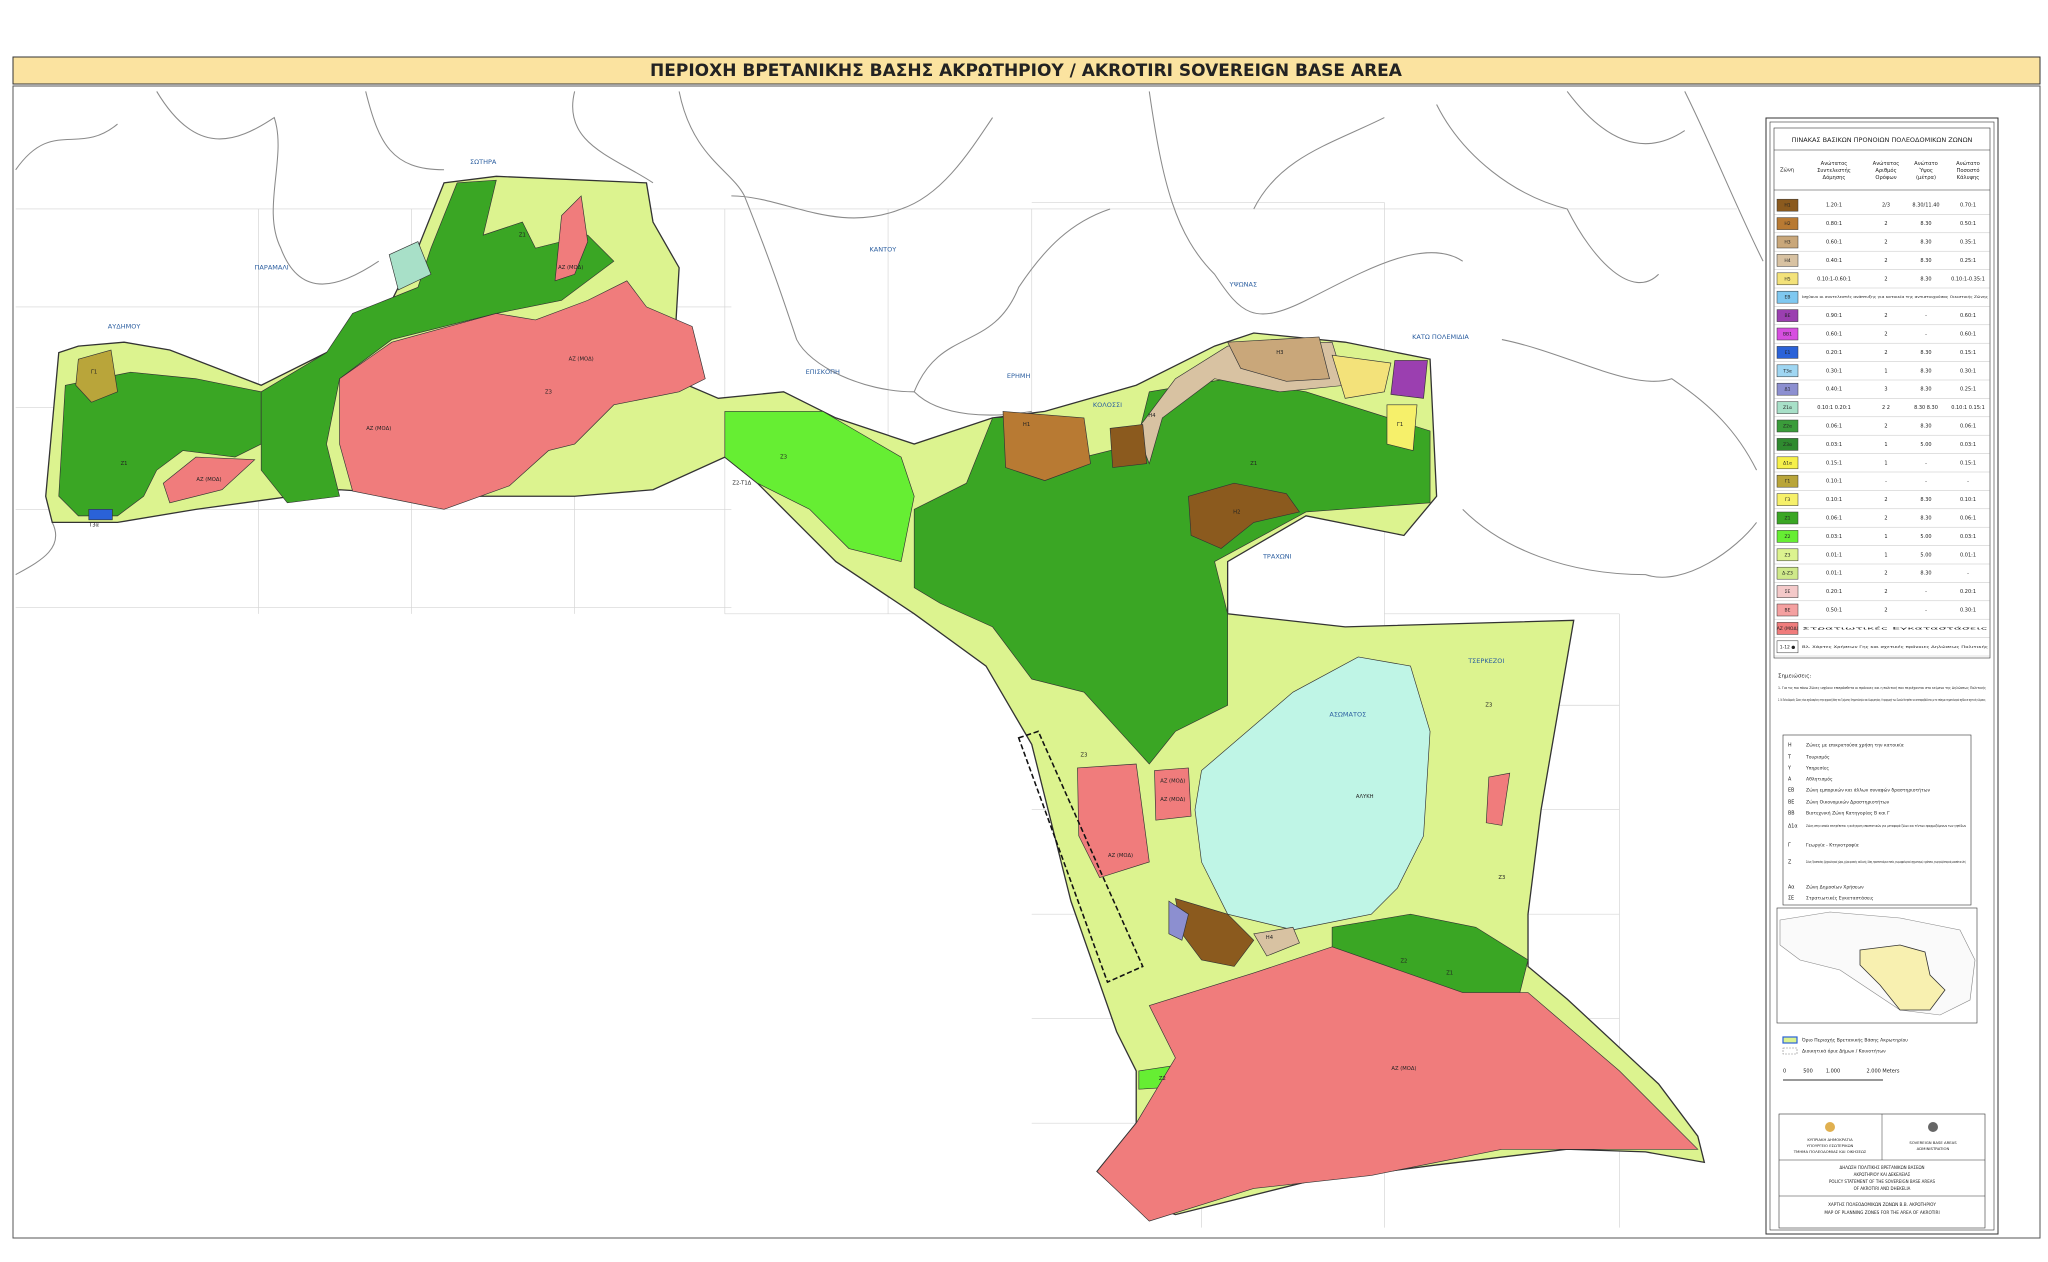 This screenshot has width=2048, height=1262. What do you see at coordinates (1817, 768) in the screenshot?
I see `key-desc: Υπηρεσίες` at bounding box center [1817, 768].